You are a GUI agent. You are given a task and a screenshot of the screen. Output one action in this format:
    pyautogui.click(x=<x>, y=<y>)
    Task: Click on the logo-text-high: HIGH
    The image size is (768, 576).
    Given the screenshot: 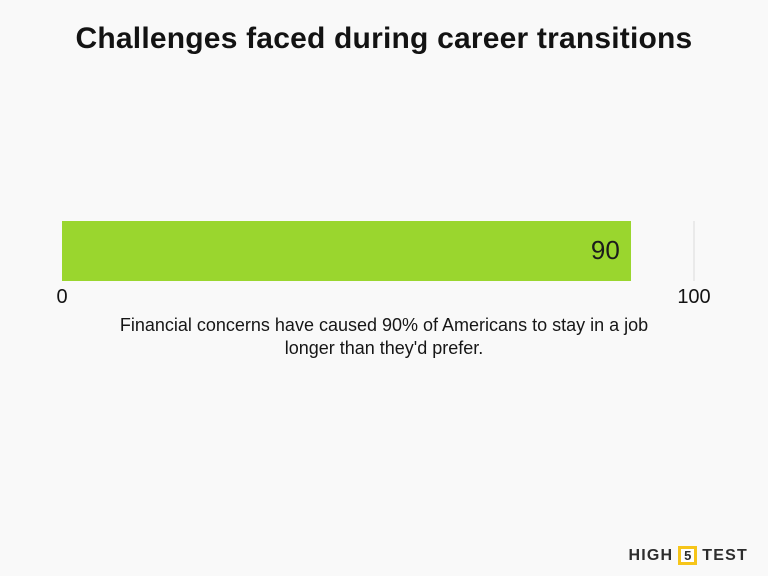 What is the action you would take?
    pyautogui.click(x=651, y=555)
    